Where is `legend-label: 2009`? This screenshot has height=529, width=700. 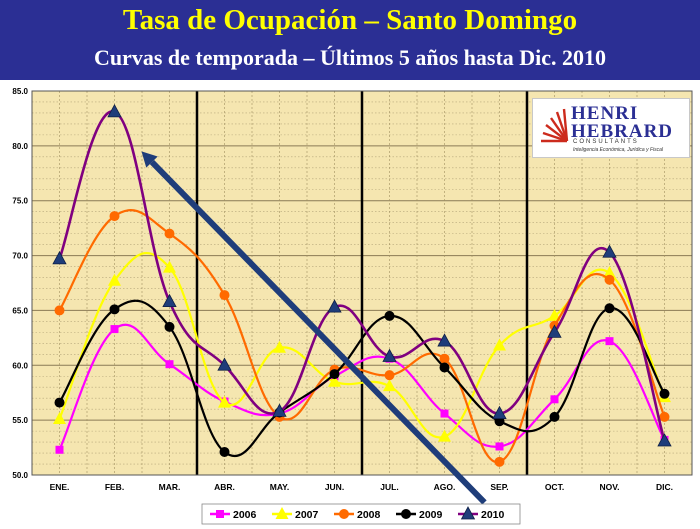
legend-label: 2009 is located at coordinates (431, 515).